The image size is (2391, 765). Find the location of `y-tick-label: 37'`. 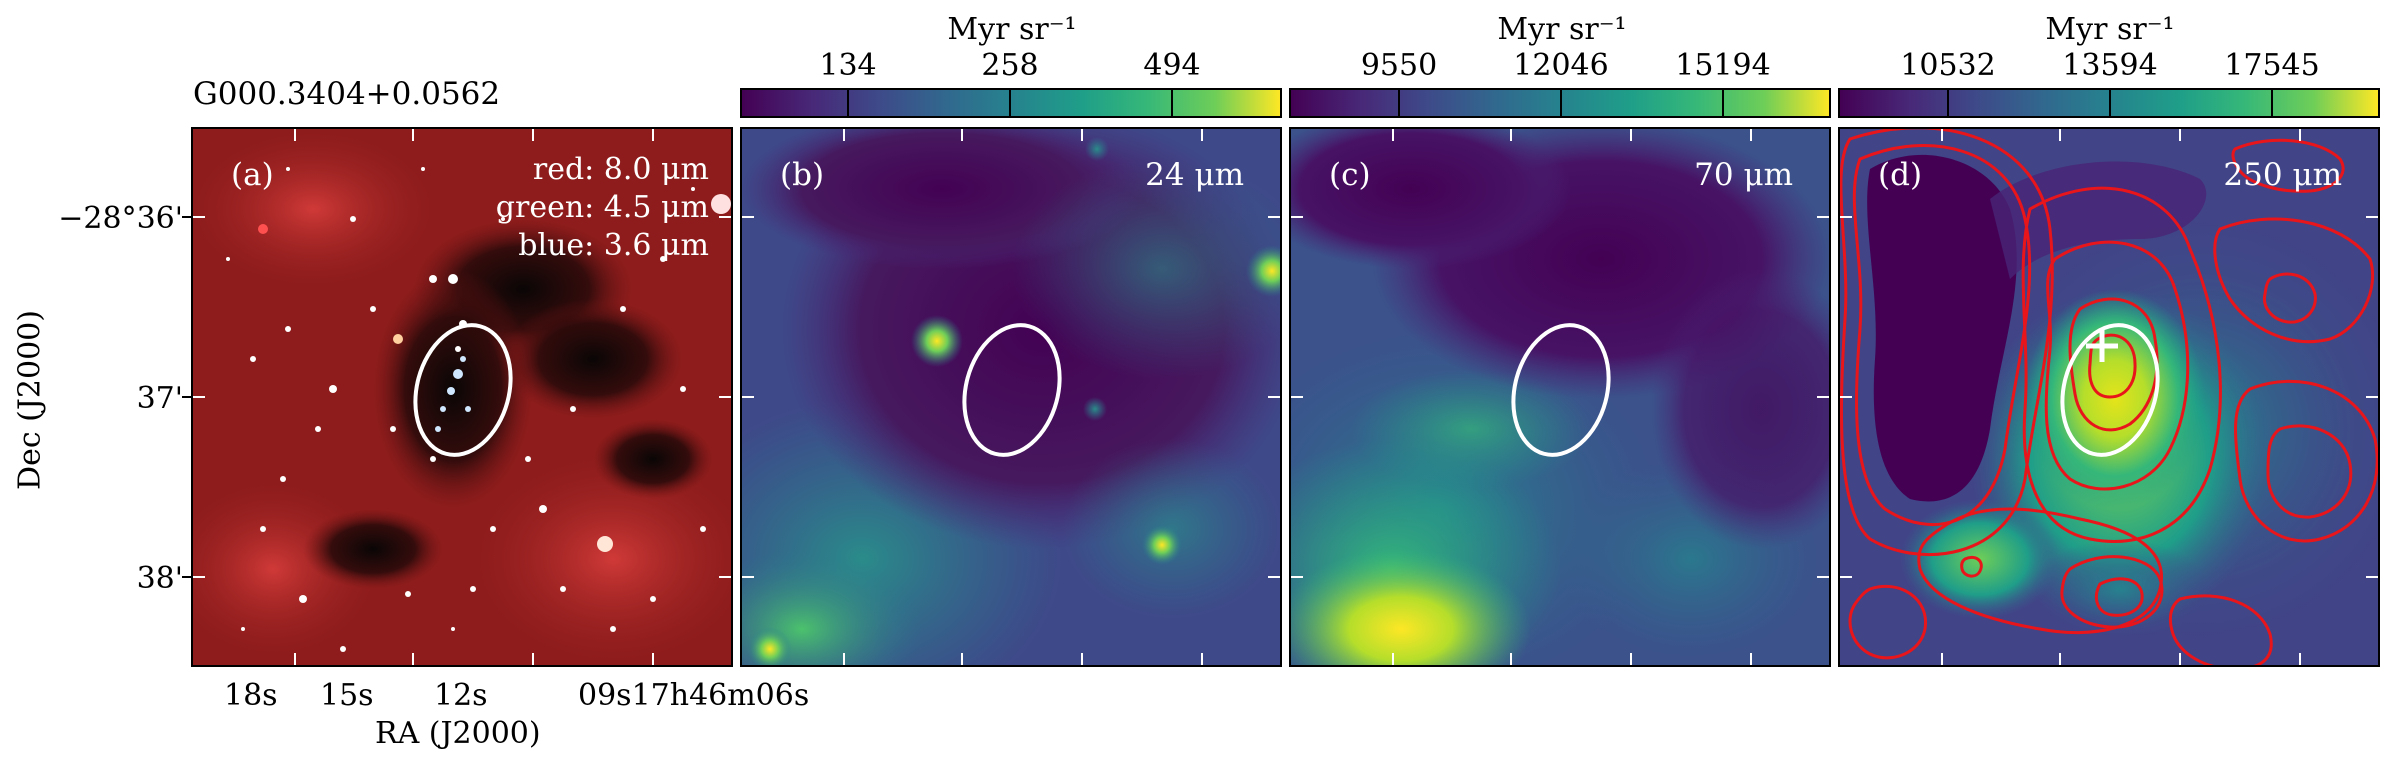

y-tick-label: 37' is located at coordinates (159, 398).